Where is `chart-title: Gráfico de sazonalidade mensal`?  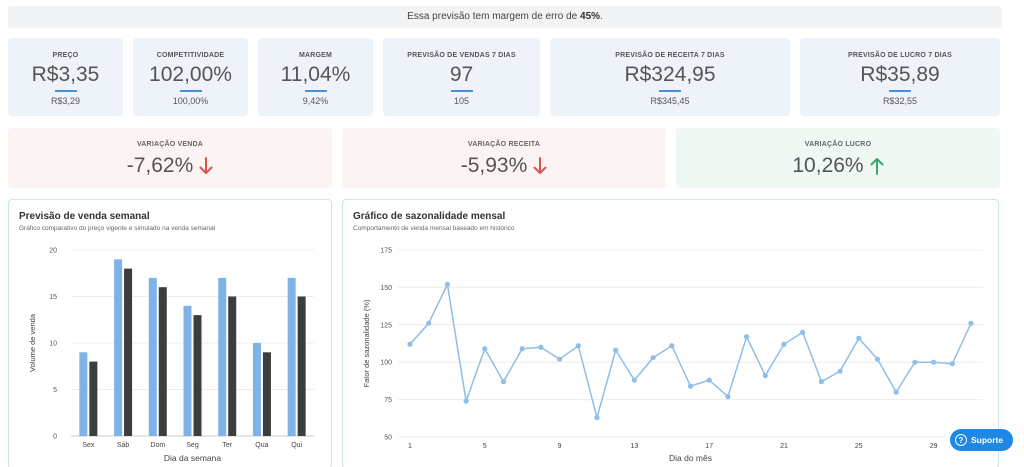
chart-title: Gráfico de sazonalidade mensal is located at coordinates (429, 216).